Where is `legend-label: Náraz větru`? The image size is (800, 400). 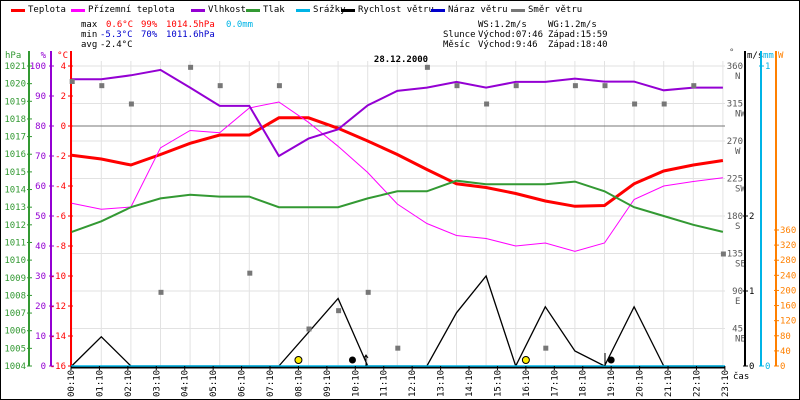 legend-label: Náraz větru is located at coordinates (478, 10).